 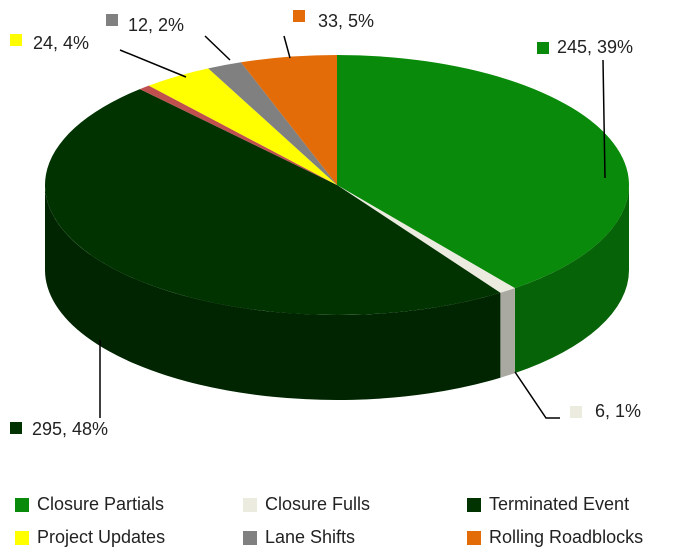 I want to click on legend-label: Closure Partials, so click(x=100, y=504).